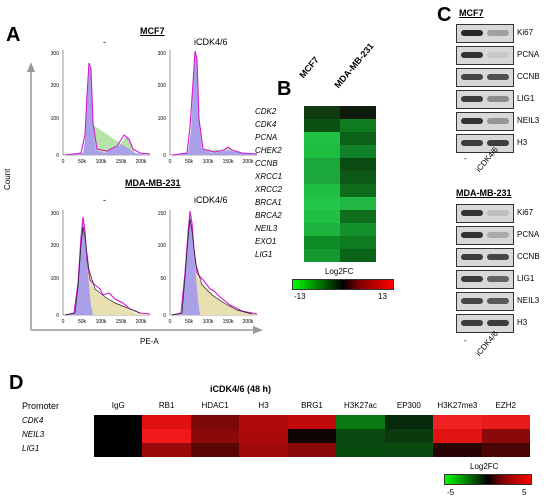 The height and width of the screenshot is (504, 550). I want to click on panel-d-legend-min: -5, so click(451, 492).